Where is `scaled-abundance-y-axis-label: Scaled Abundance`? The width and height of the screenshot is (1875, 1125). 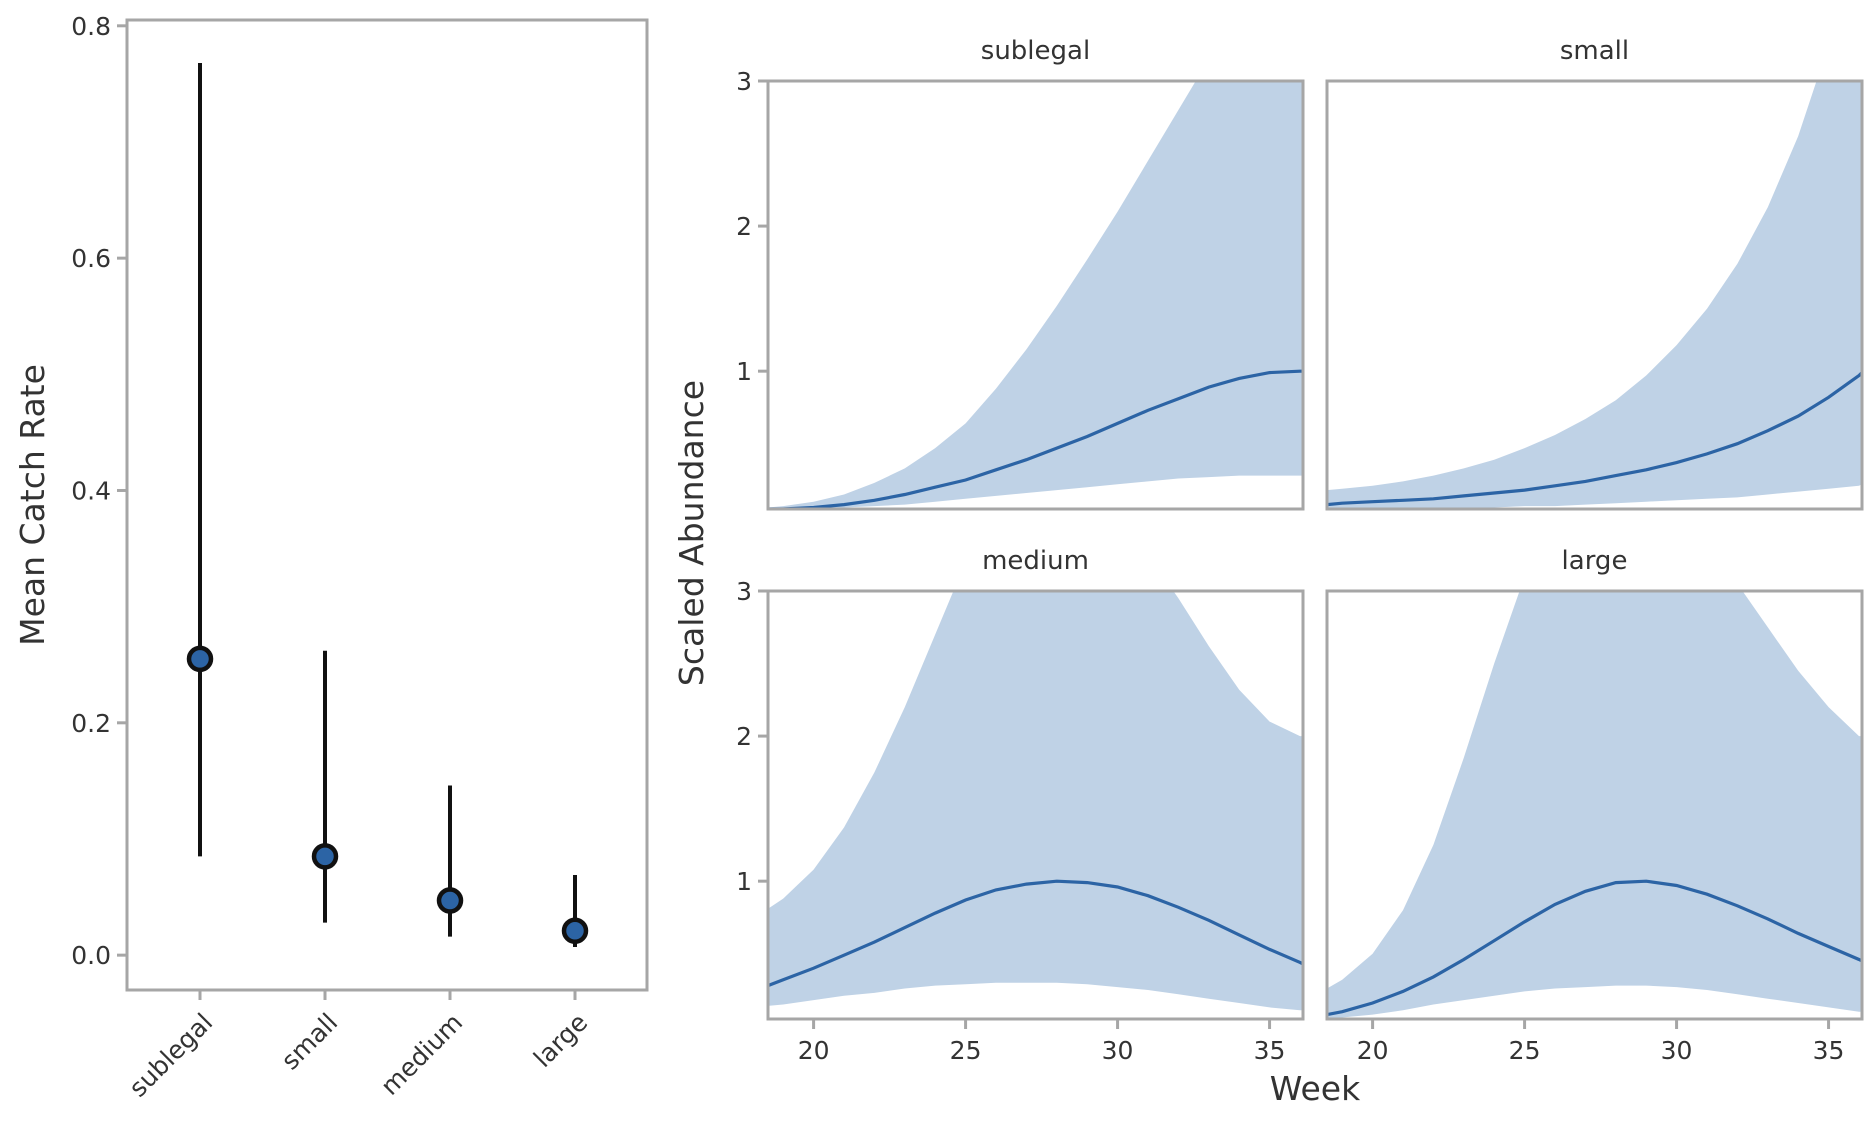 scaled-abundance-y-axis-label: Scaled Abundance is located at coordinates (691, 533).